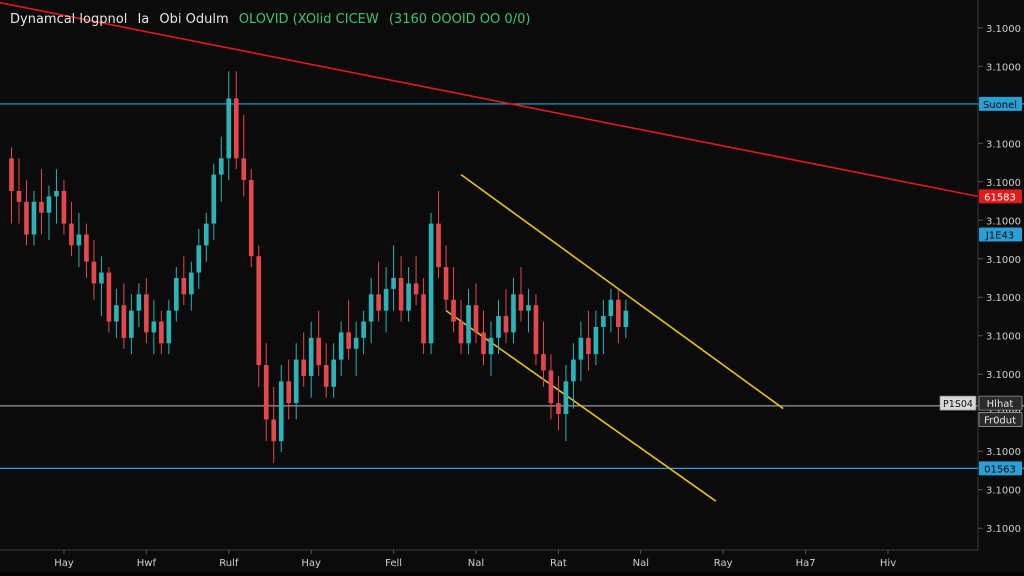 This screenshot has width=1024, height=576. I want to click on price-tag: 61583, so click(1000, 196).